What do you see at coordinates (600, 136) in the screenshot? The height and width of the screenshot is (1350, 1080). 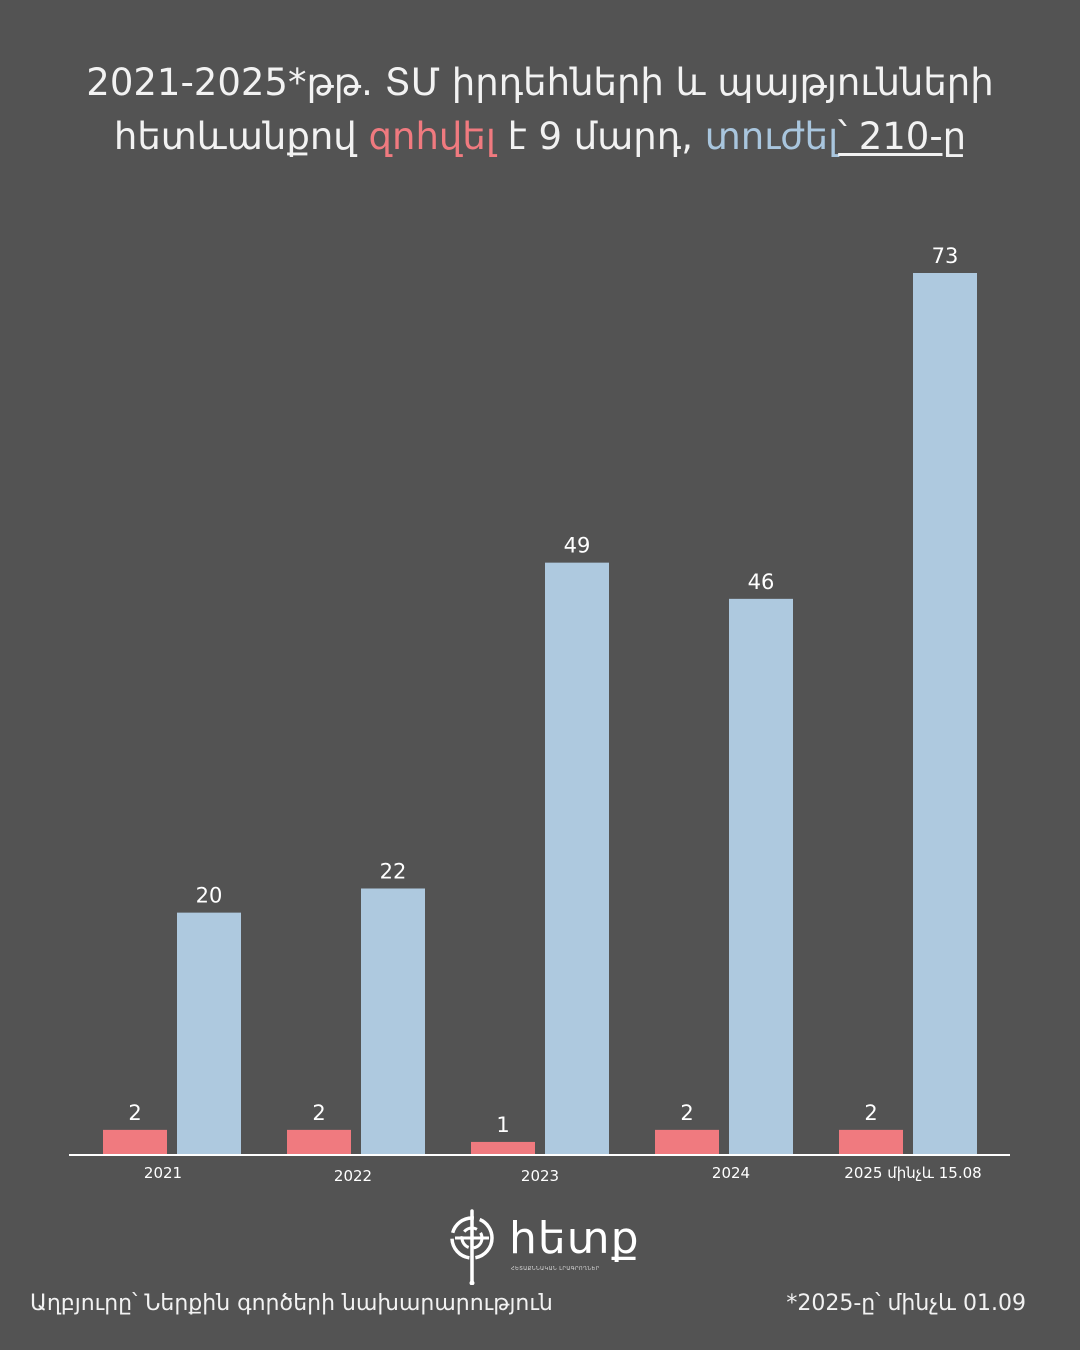 I see `title-line-2-middle: է 9 մարդ,` at bounding box center [600, 136].